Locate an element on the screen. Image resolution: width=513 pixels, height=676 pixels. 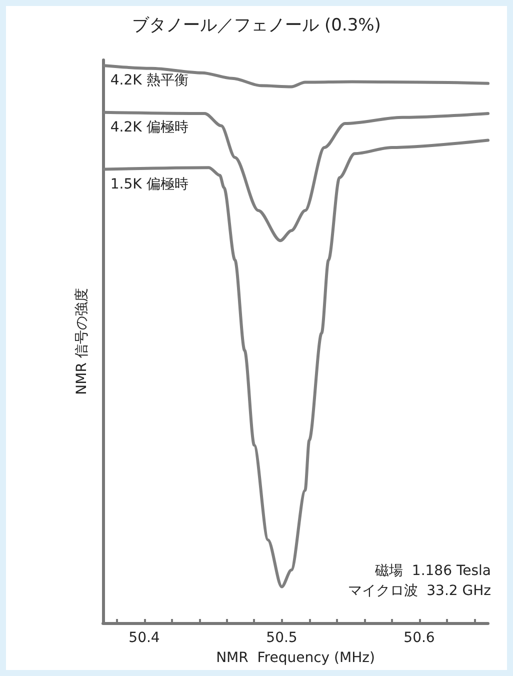
x-tick-label: 50.6 is located at coordinates (419, 638).